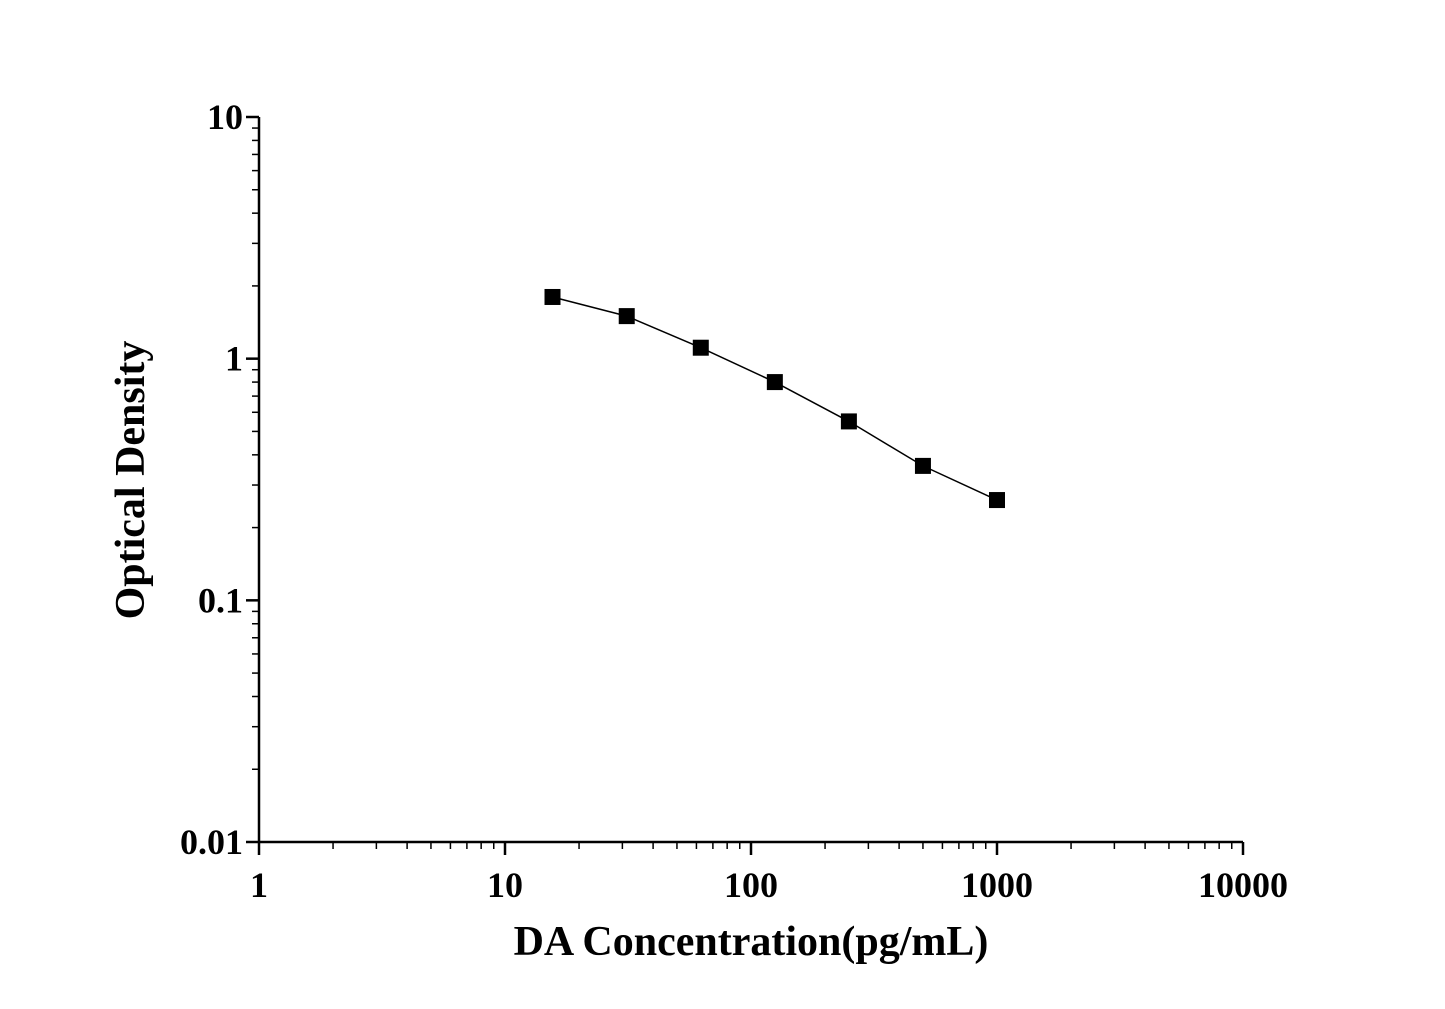 The height and width of the screenshot is (1009, 1445). What do you see at coordinates (1243, 885) in the screenshot?
I see `x-tick-label: 10000` at bounding box center [1243, 885].